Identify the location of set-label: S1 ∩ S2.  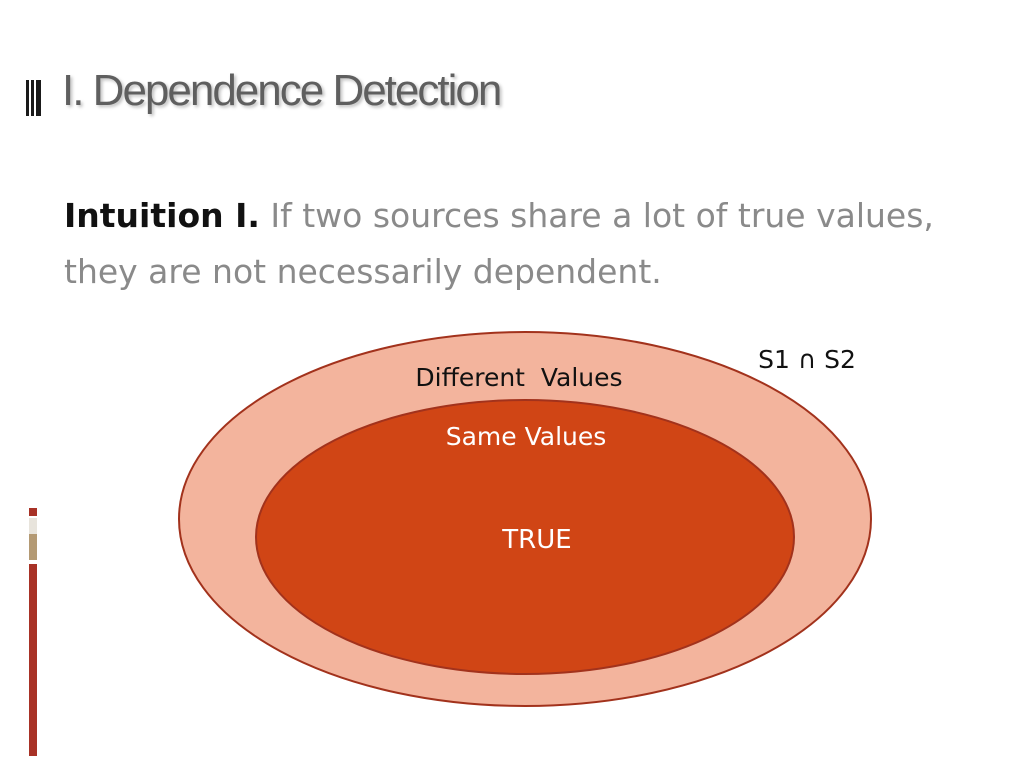
(807, 359).